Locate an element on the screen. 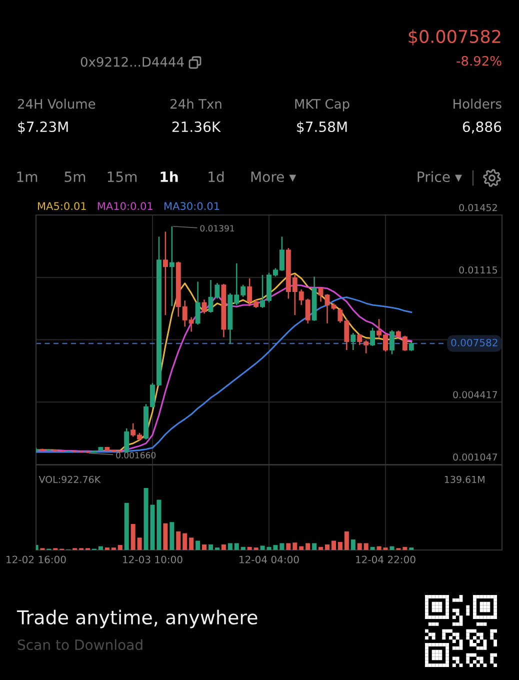 The height and width of the screenshot is (680, 519). y-tick-label: 0.01115 is located at coordinates (478, 270).